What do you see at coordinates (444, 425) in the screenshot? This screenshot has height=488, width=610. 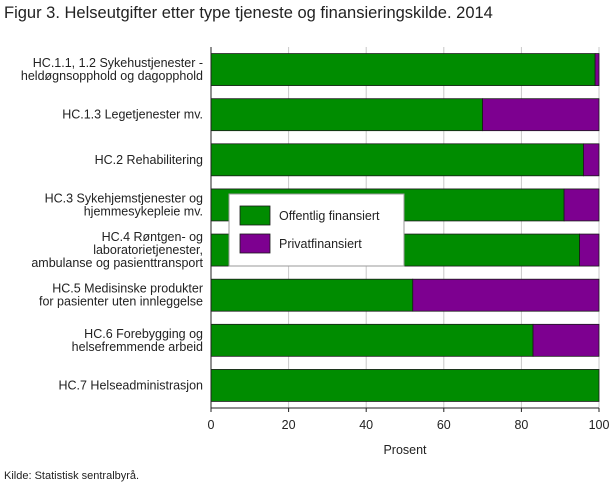 I see `x-tick-label: 60` at bounding box center [444, 425].